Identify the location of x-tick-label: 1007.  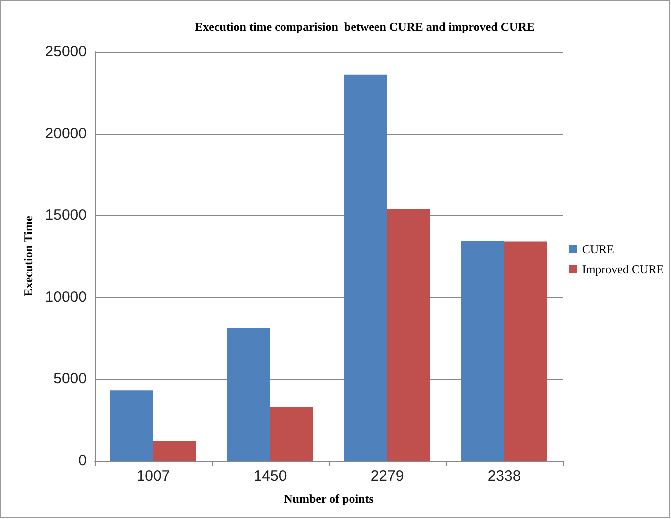
(153, 476).